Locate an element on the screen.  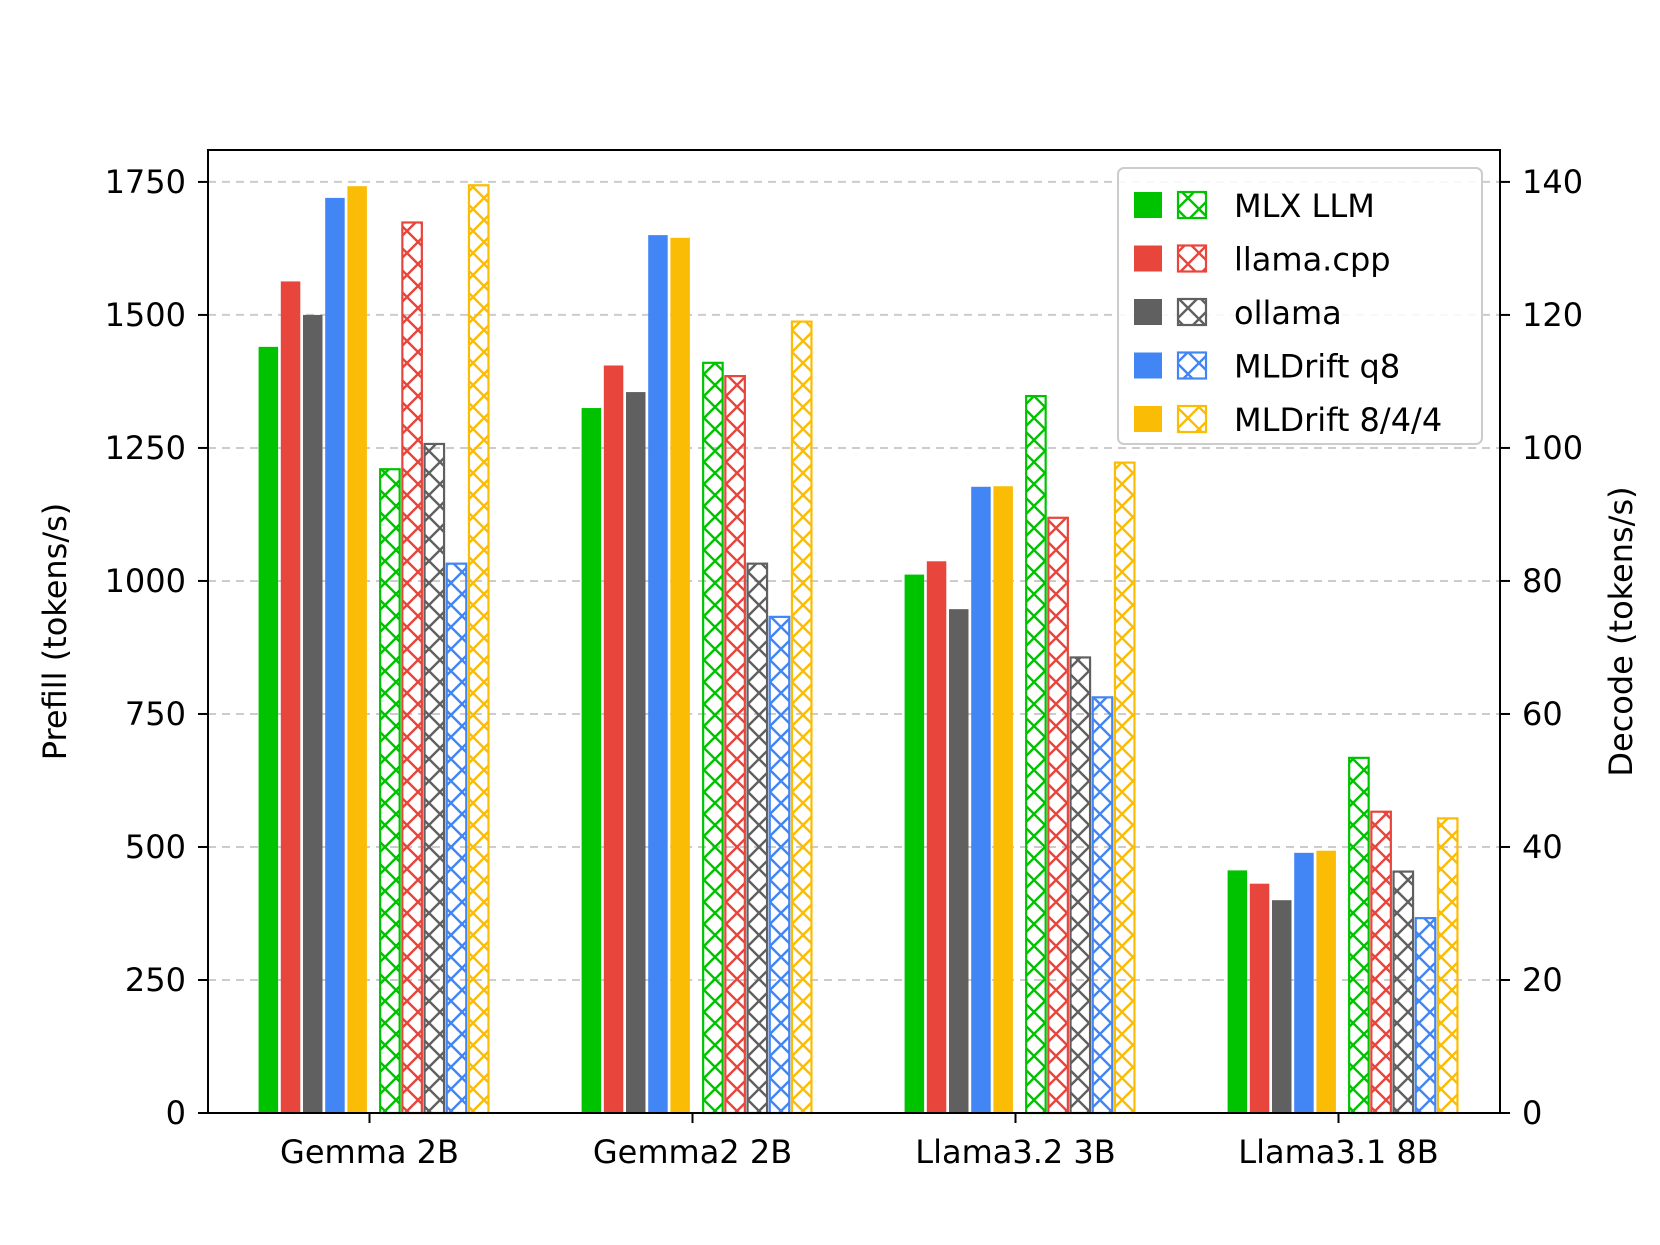
x-tick-label: Gemma 2B is located at coordinates (369, 1152).